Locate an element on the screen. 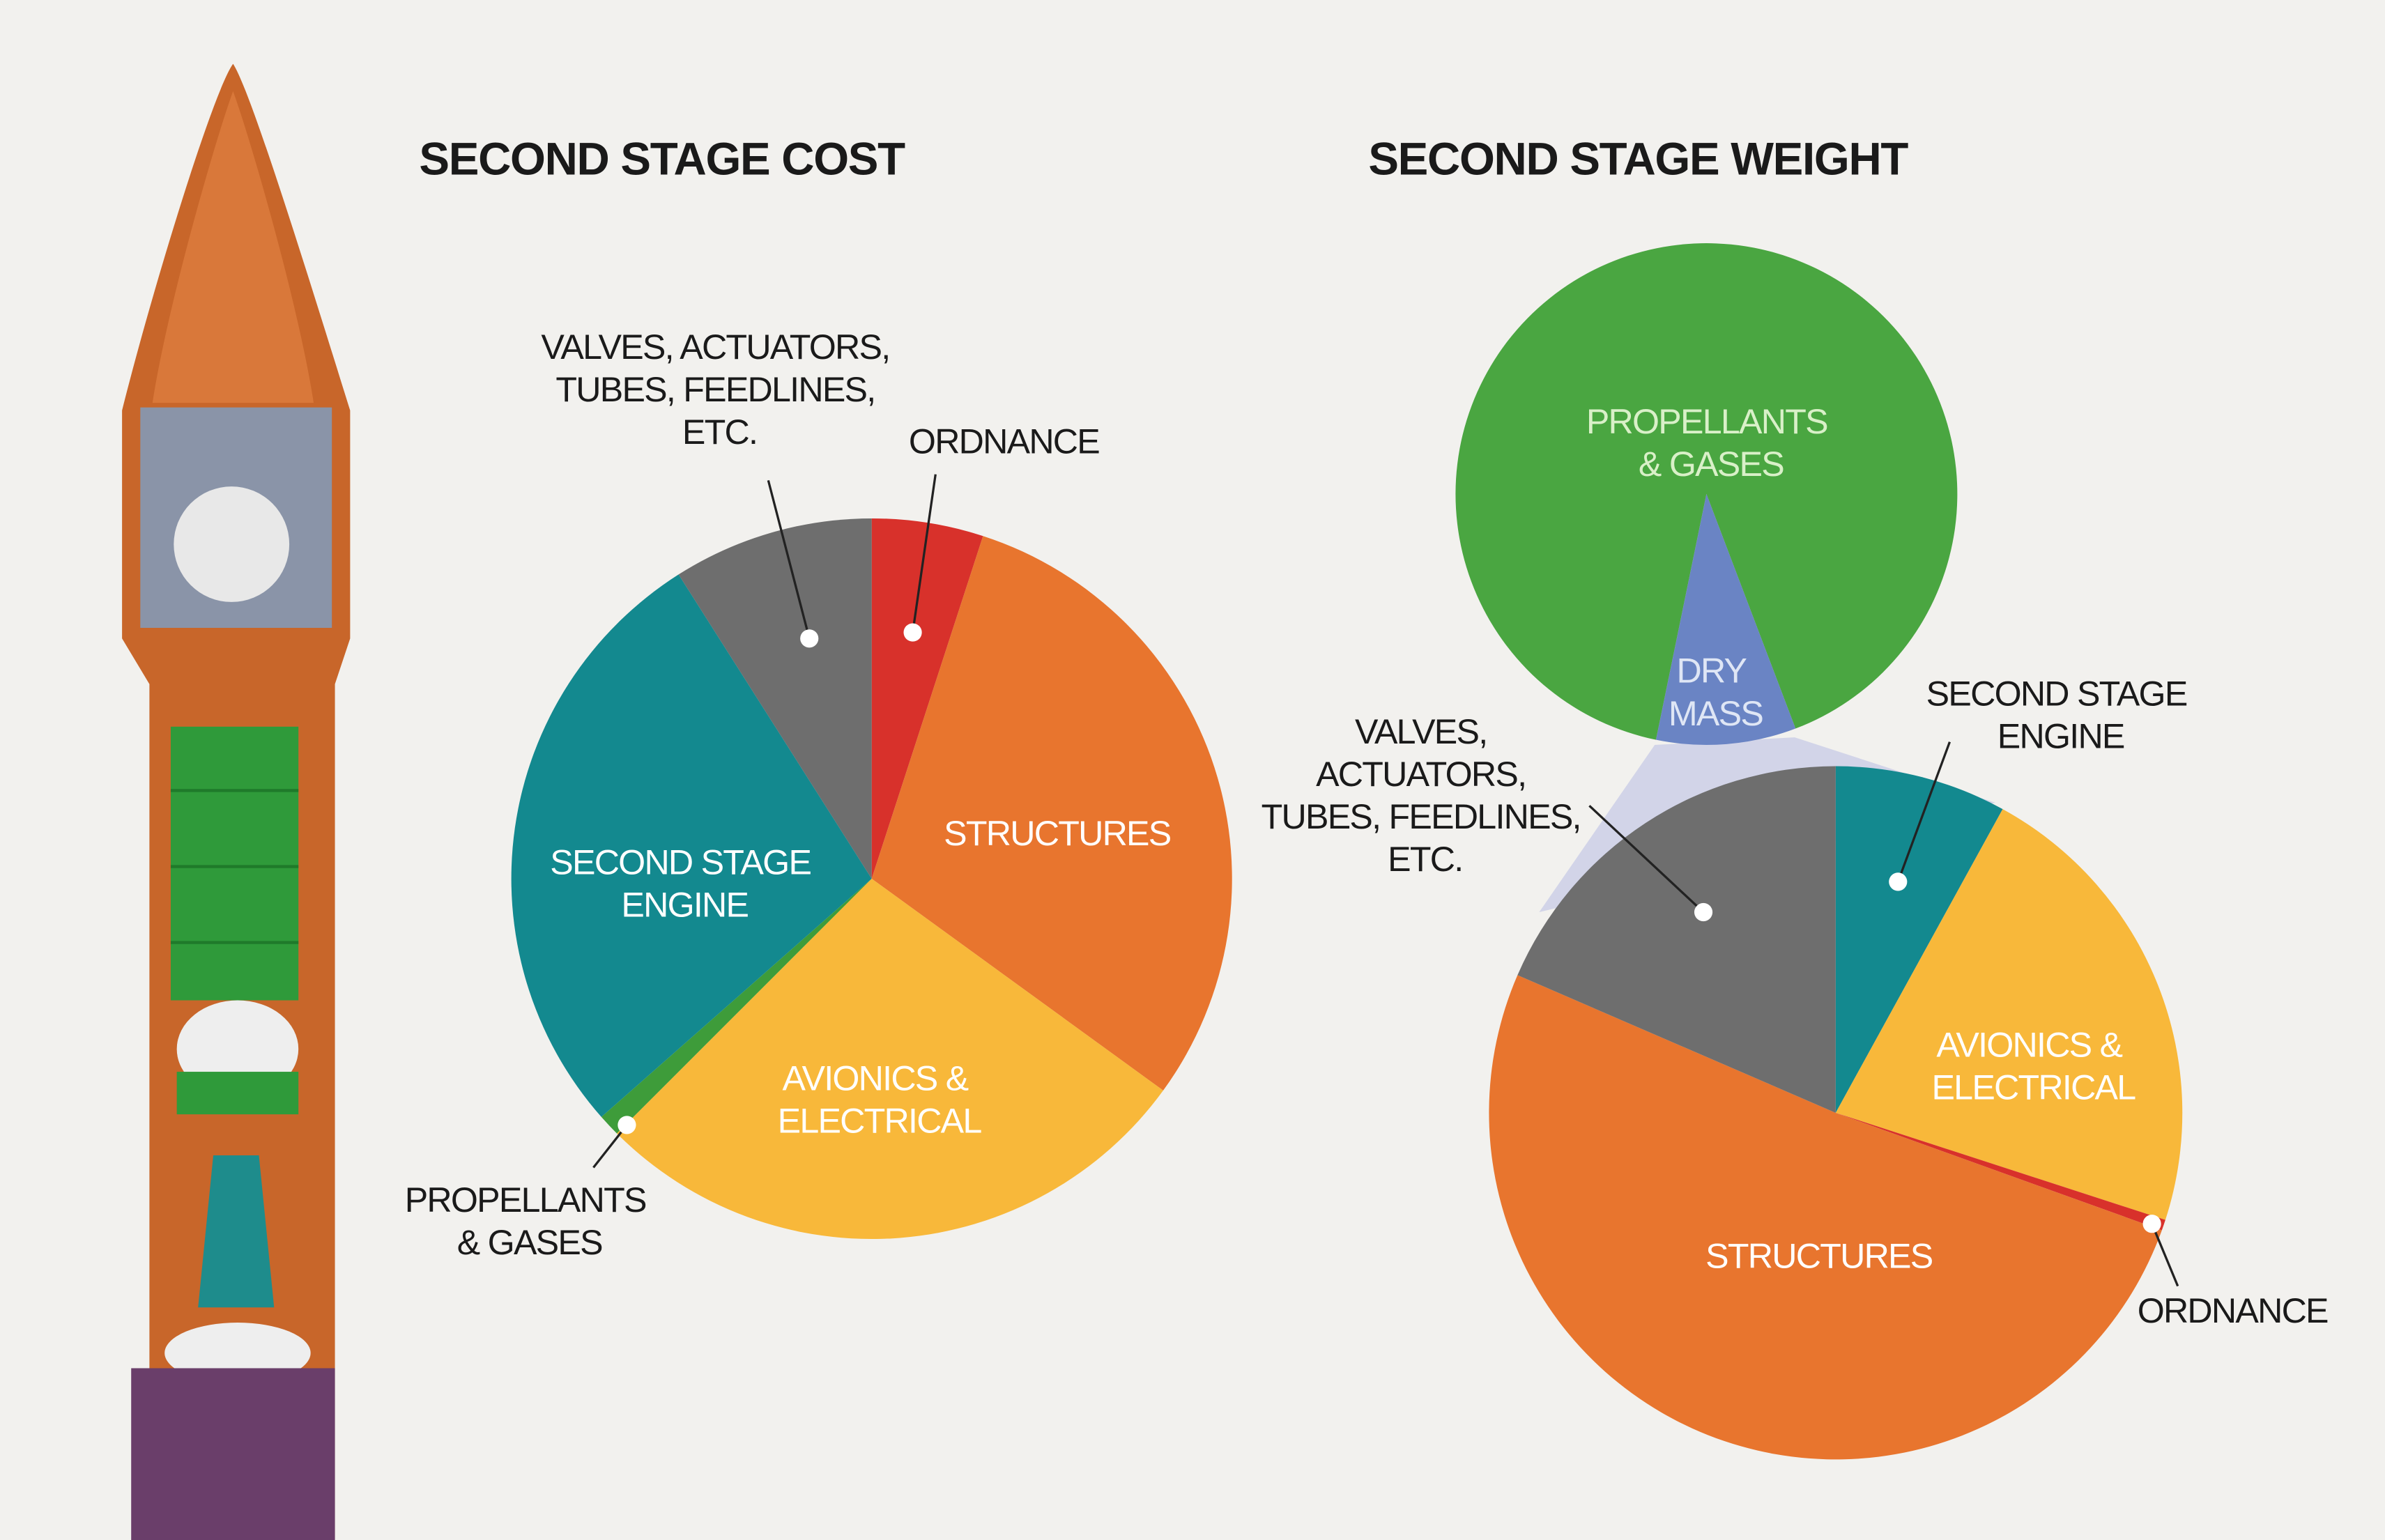 This screenshot has height=1540, width=2385. rocket-illustration is located at coordinates (237, 801).